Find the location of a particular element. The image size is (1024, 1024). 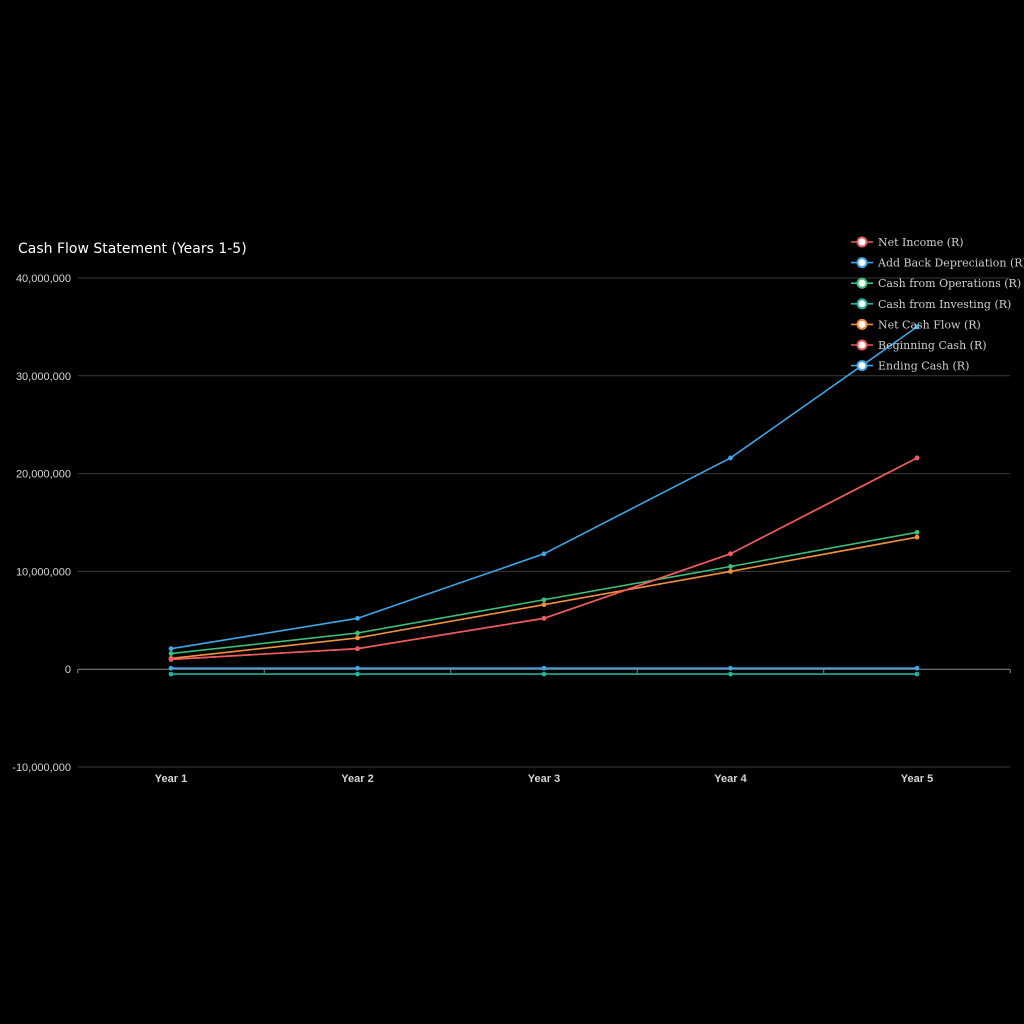

y-tick-label: 30,000,000 is located at coordinates (43, 377).